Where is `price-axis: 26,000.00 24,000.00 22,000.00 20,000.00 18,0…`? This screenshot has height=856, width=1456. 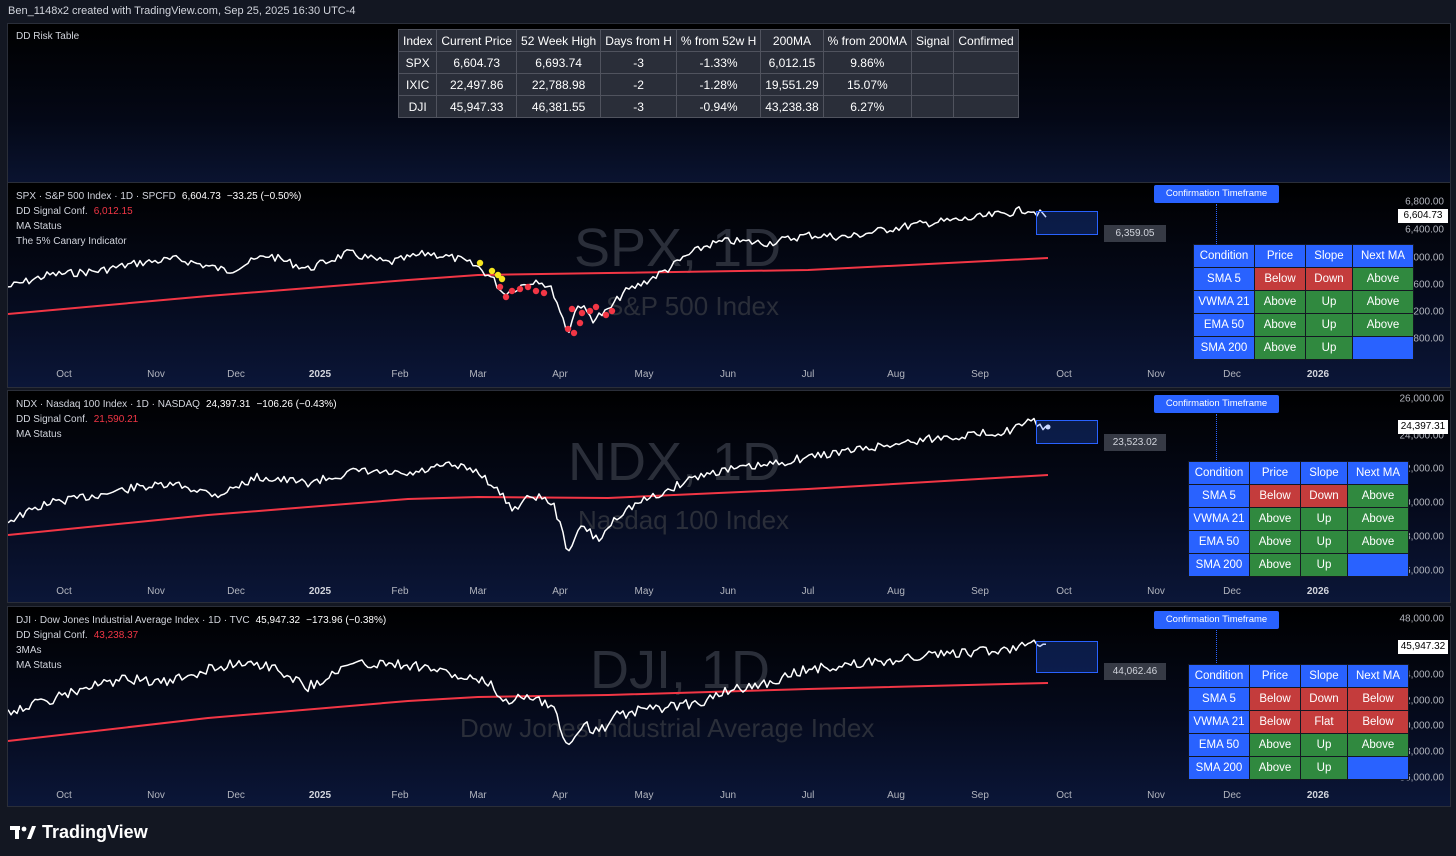 price-axis: 26,000.00 24,000.00 22,000.00 20,000.00 18,0… is located at coordinates (1423, 496).